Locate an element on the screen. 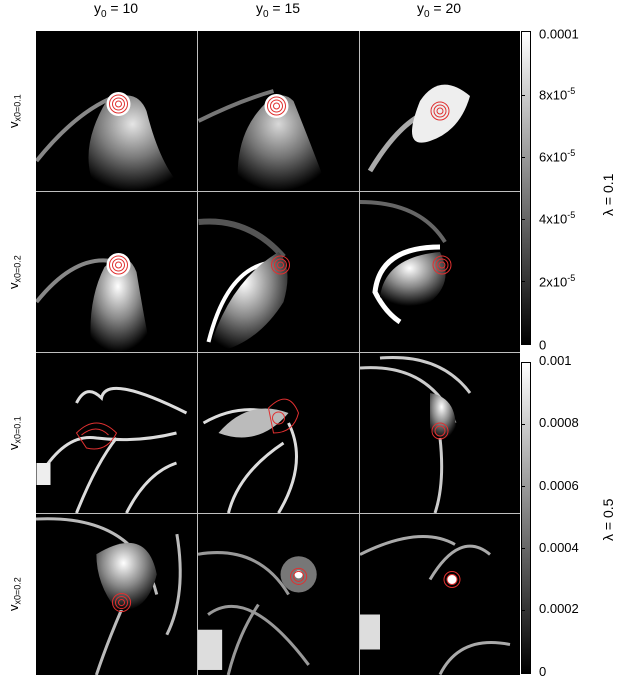 The image size is (632, 682). panel-r3-c2 is located at coordinates (278, 433).